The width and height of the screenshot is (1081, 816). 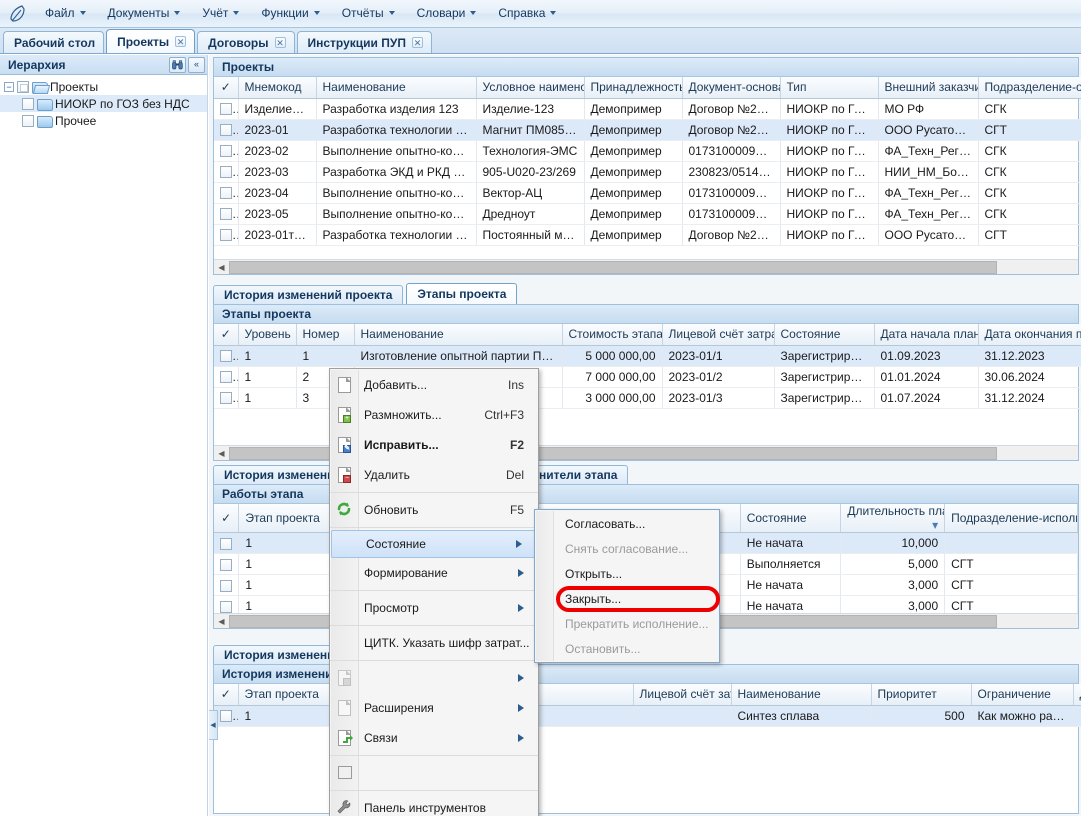 What do you see at coordinates (434, 385) in the screenshot?
I see `menu-item-add: Добавить... Ins` at bounding box center [434, 385].